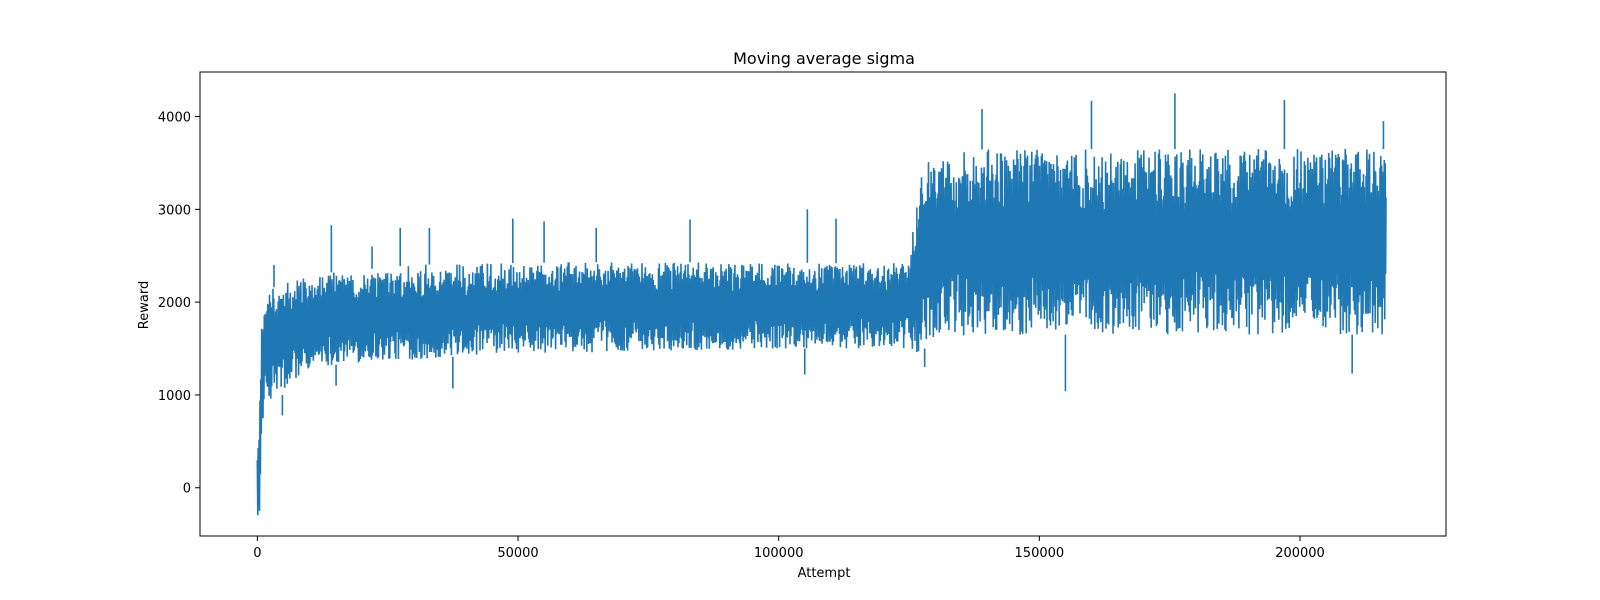 This screenshot has width=1600, height=600. Describe the element at coordinates (1040, 553) in the screenshot. I see `x-tick-label: 150000` at that location.